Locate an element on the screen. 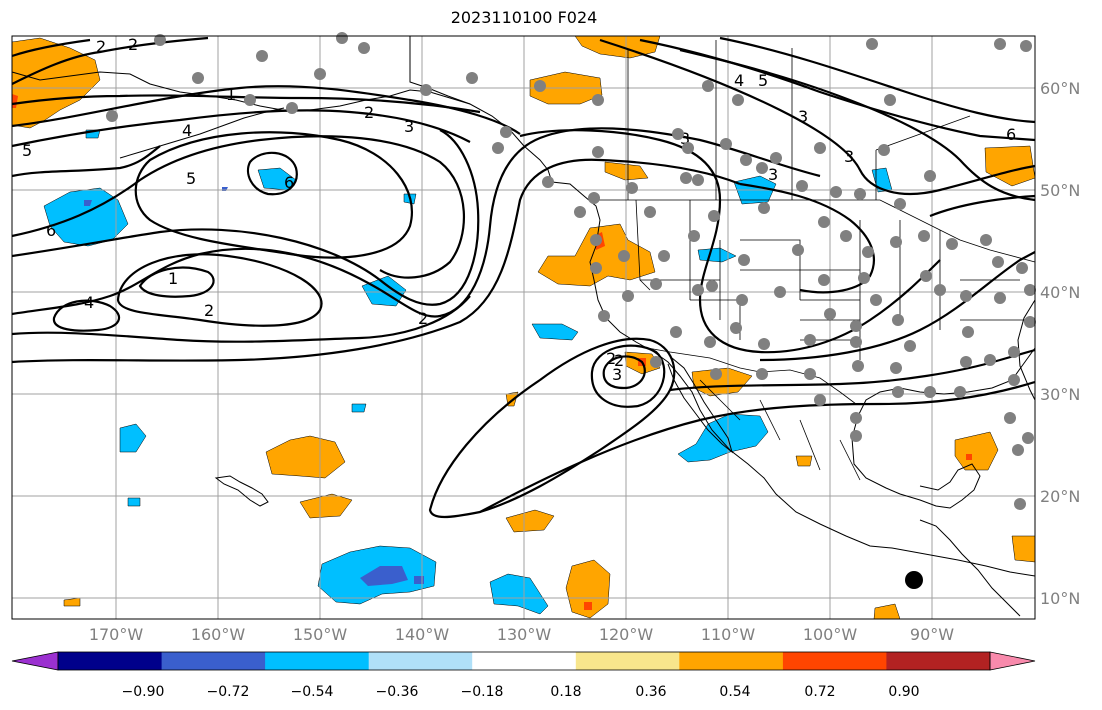 The image size is (1102, 710). lon-label: 160°W is located at coordinates (218, 634).